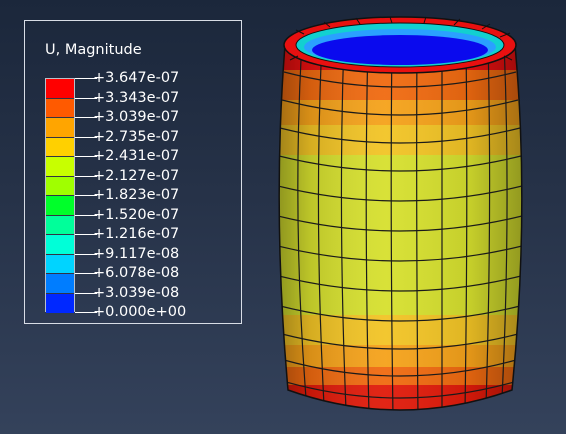 This screenshot has height=434, width=566. What do you see at coordinates (93, 50) in the screenshot?
I see `legend-title: U, Magnitude` at bounding box center [93, 50].